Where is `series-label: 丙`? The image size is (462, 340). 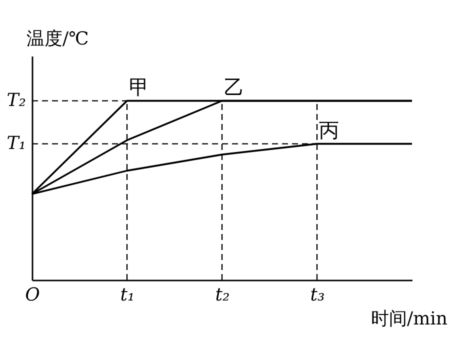
series-label: 丙 is located at coordinates (329, 130).